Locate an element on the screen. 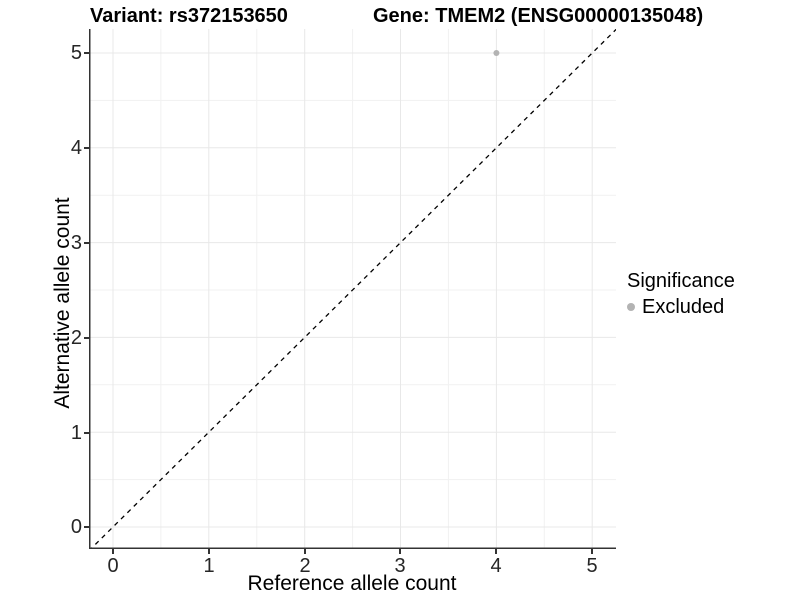 The height and width of the screenshot is (600, 800). y-tick-label: 4 is located at coordinates (76, 148).